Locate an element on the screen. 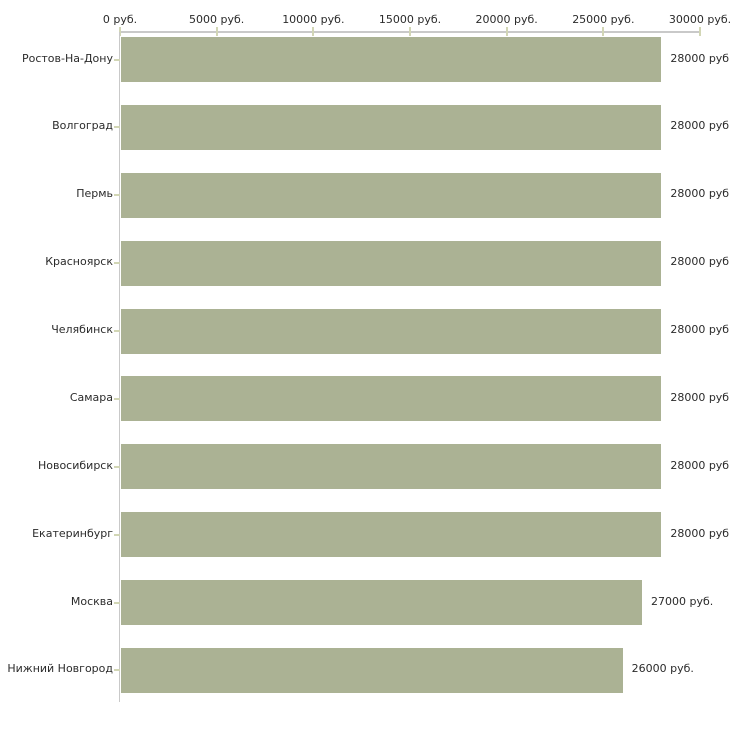 The width and height of the screenshot is (730, 730). x-tick-label: 30000 руб. is located at coordinates (699, 19).